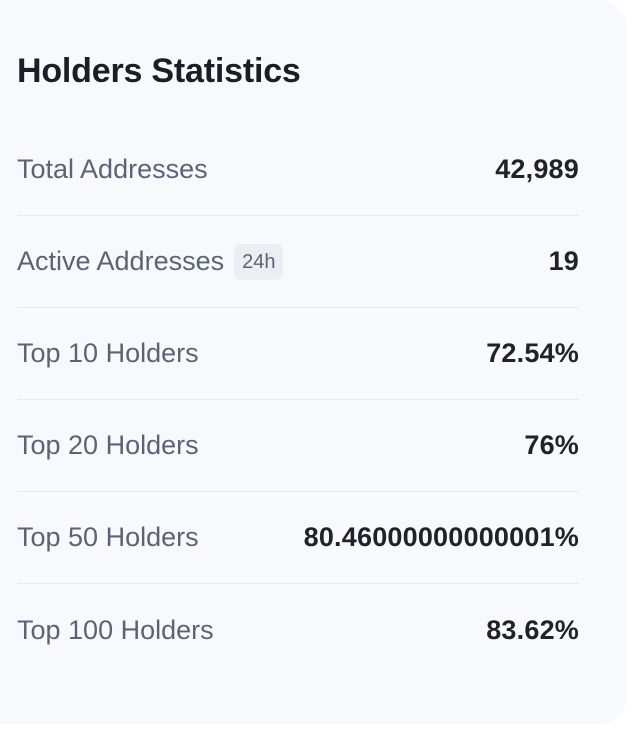  I want to click on stat-label: Top 100 Holders, so click(115, 629).